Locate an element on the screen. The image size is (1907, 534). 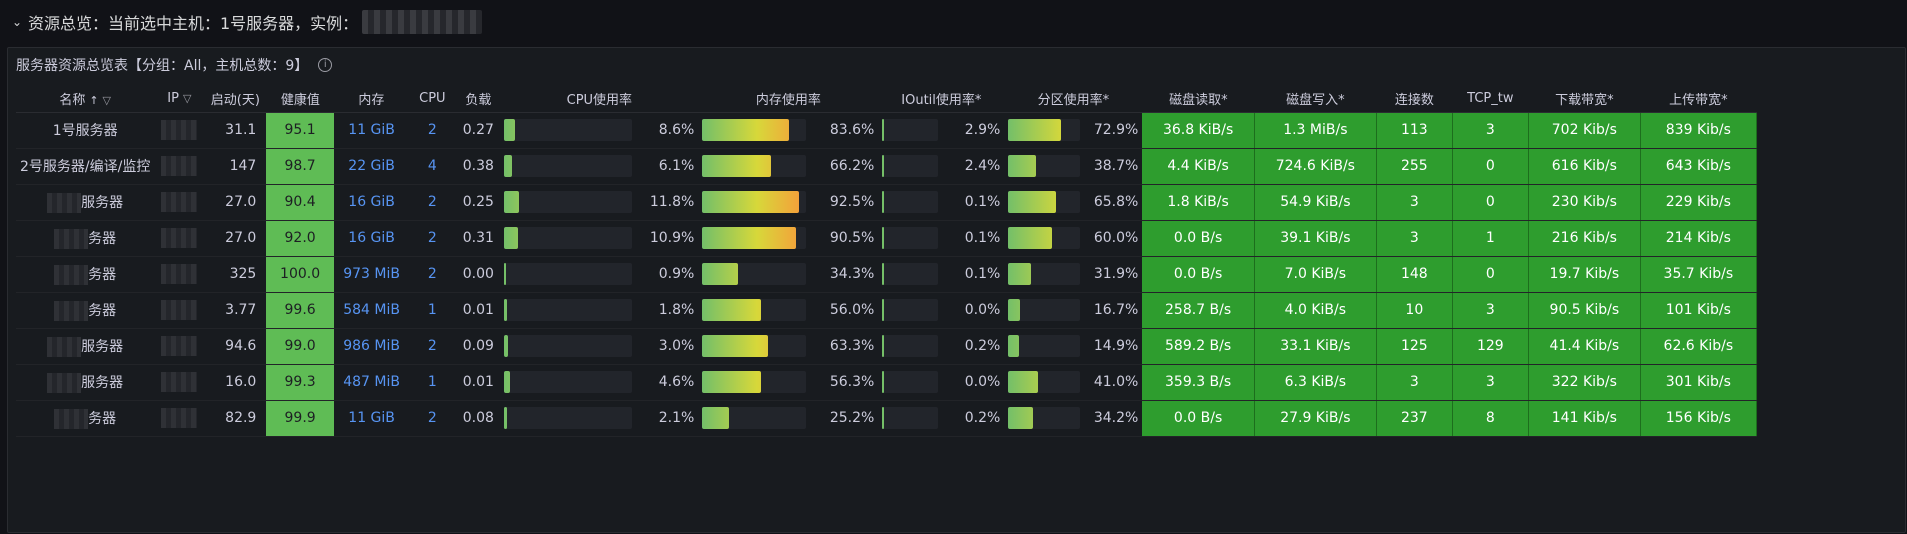
column-header-uptime: 启动(天) is located at coordinates (235, 99).